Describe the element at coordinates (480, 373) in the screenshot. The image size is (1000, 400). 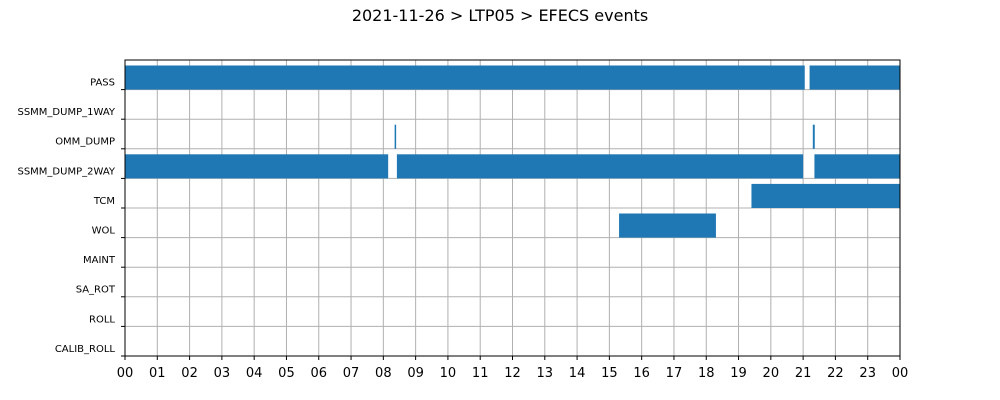
I see `x-tick-label: 11` at that location.